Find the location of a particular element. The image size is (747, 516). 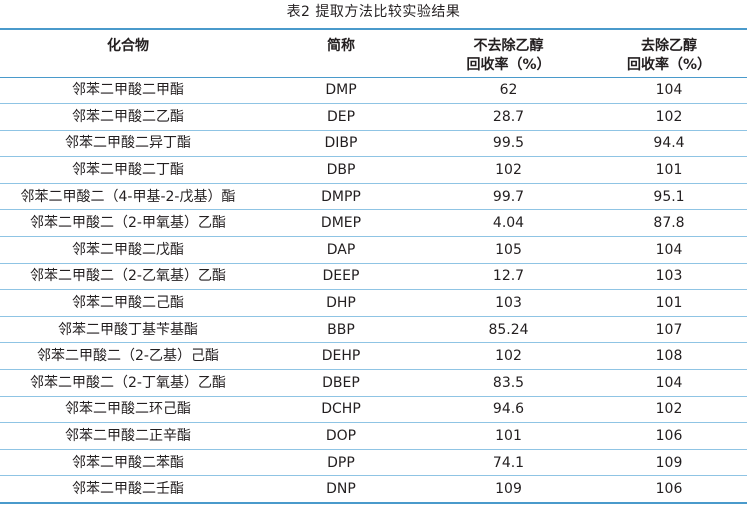

cell-abbr: DEHP is located at coordinates (341, 356).